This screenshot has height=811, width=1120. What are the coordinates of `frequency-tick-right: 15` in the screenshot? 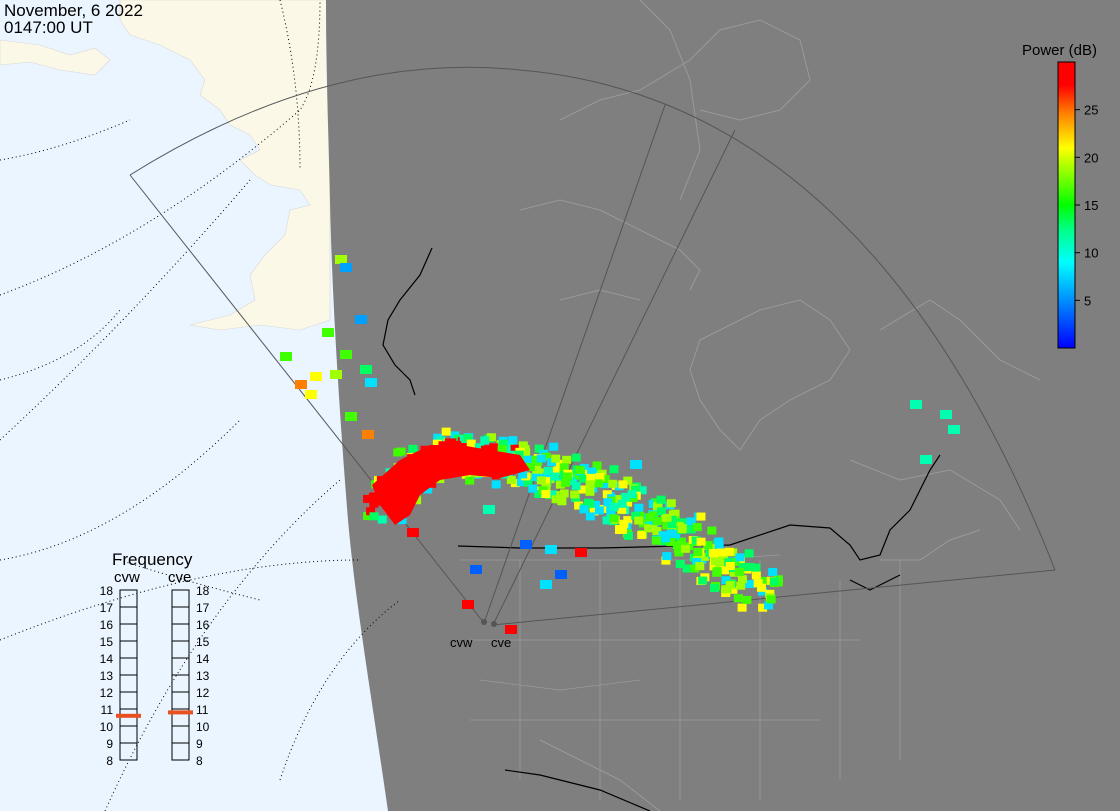 It's located at (203, 642).